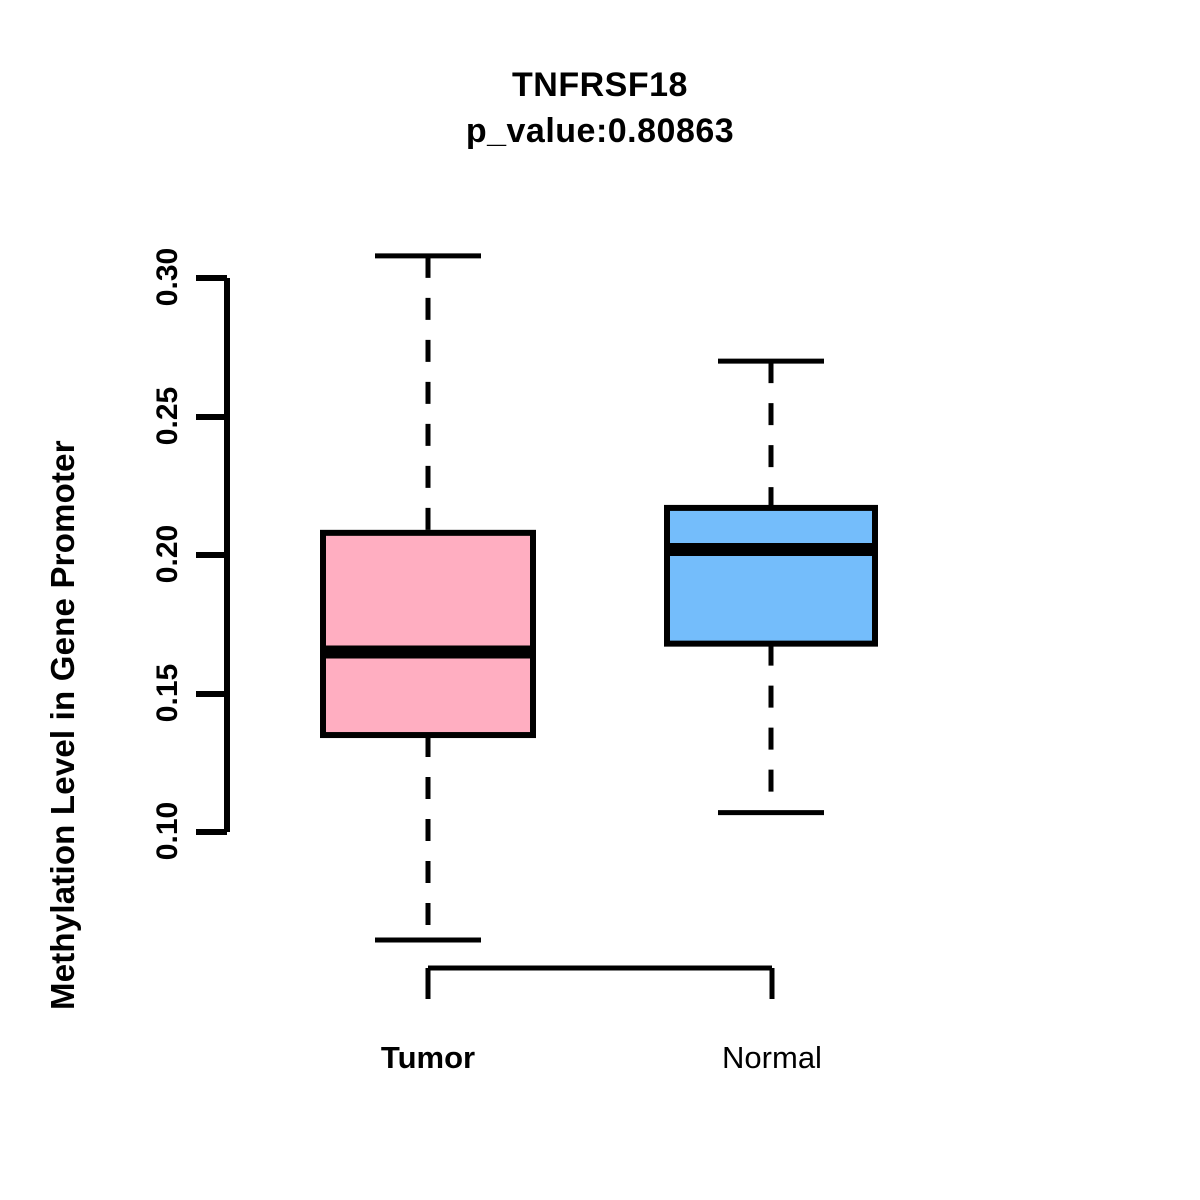 The image size is (1200, 1200). What do you see at coordinates (771, 575) in the screenshot?
I see `box-body-normal` at bounding box center [771, 575].